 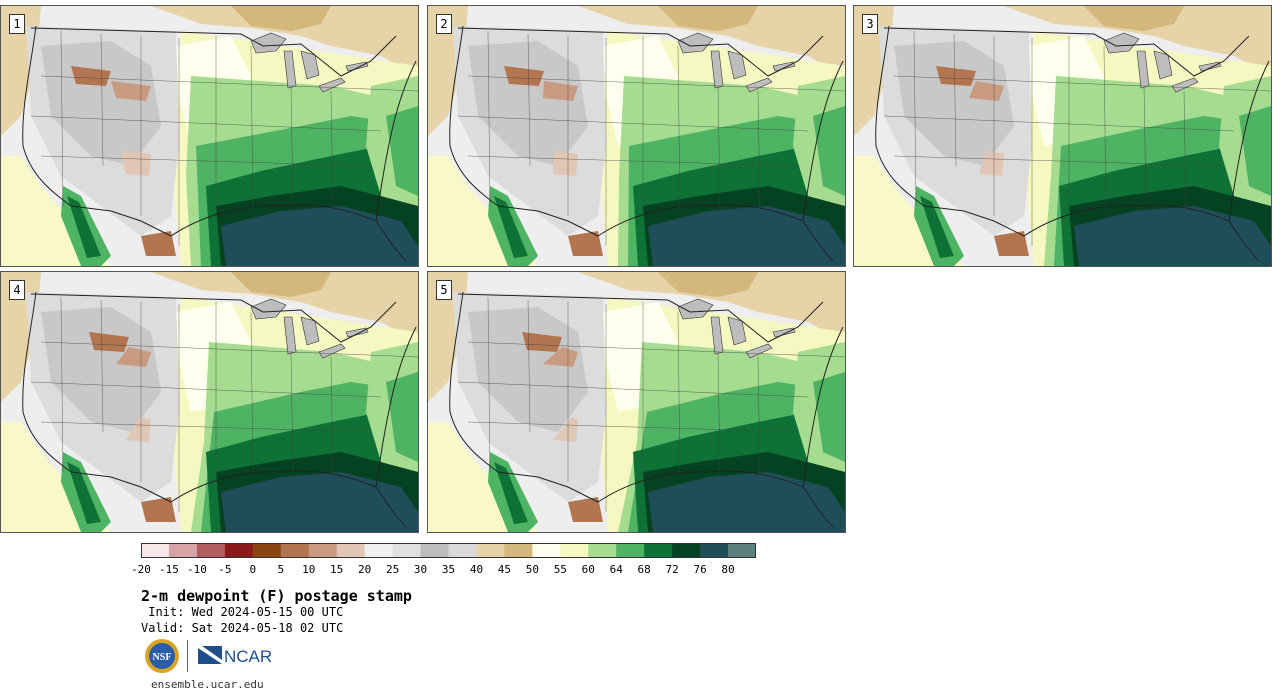 I want to click on colorbar-tick-label: -10, so click(x=196, y=569).